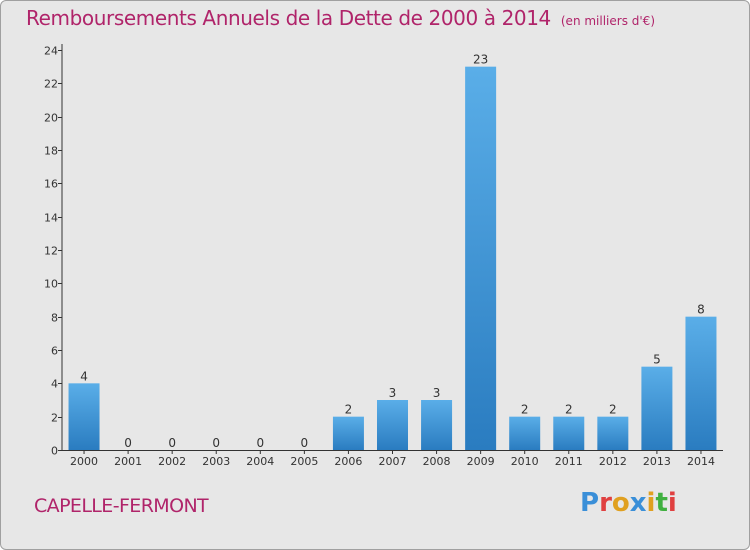 This screenshot has height=550, width=750. I want to click on x-tick-label: 2008, so click(437, 461).